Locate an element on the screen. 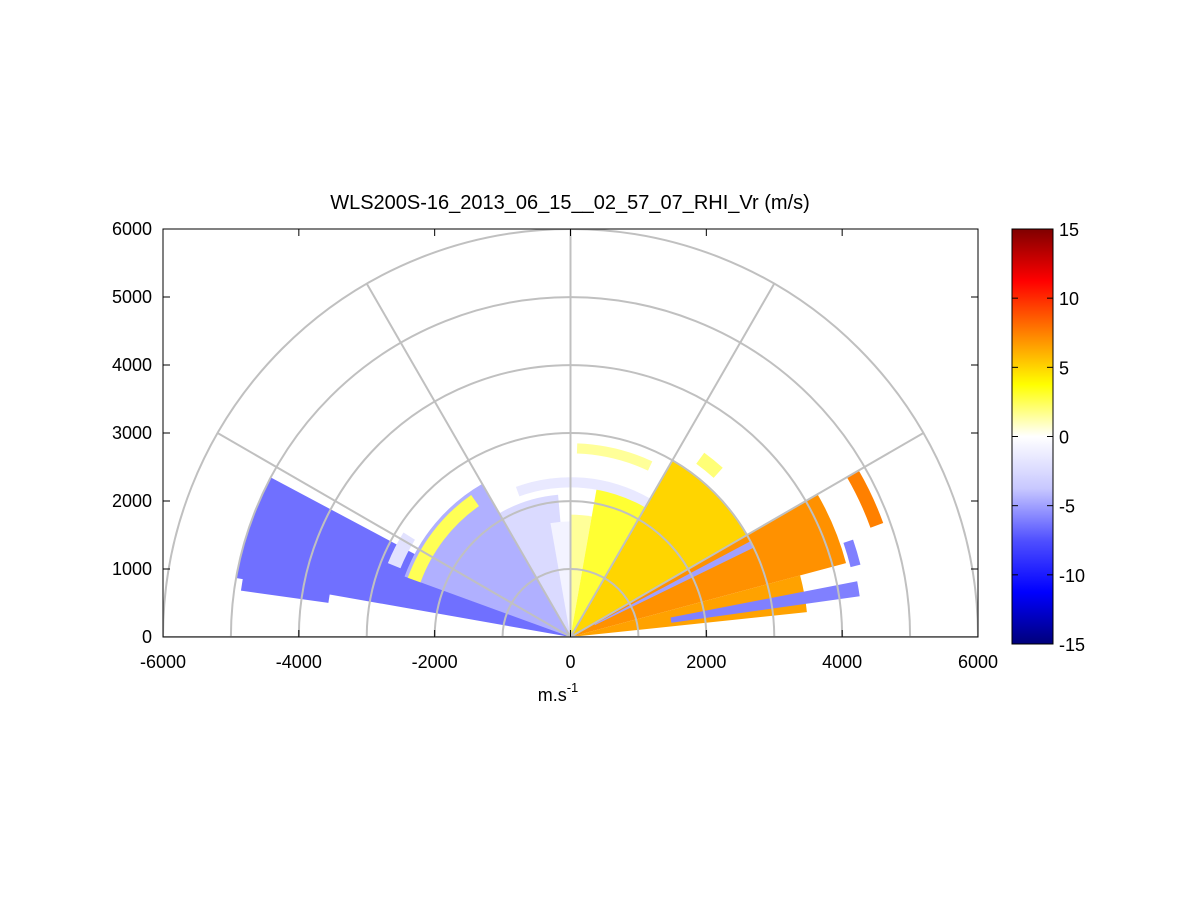  y-tick-label: 4000 is located at coordinates (132, 365).